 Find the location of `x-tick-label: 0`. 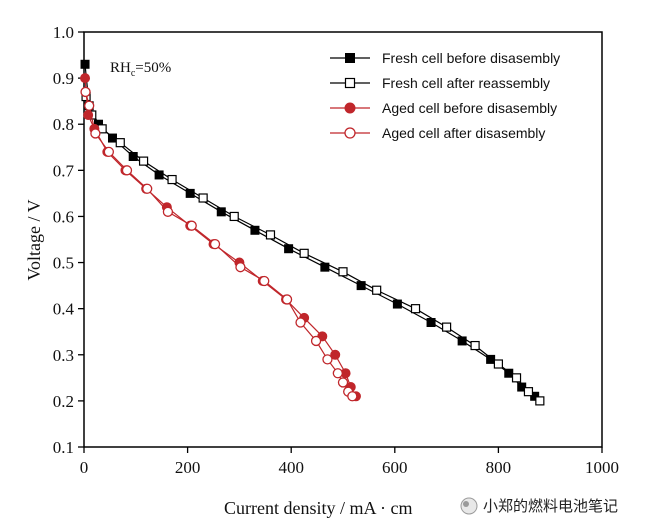

x-tick-label: 0 is located at coordinates (84, 467).